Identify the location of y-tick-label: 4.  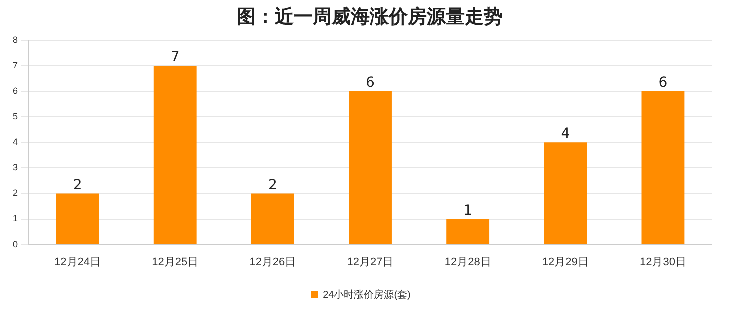
(15, 142).